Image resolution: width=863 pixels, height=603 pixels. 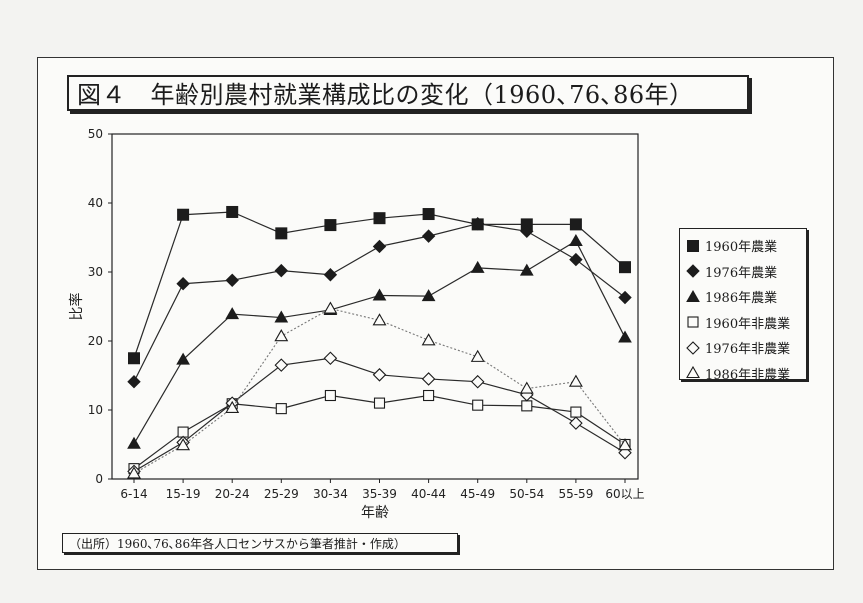 What do you see at coordinates (741, 273) in the screenshot?
I see `legend-label: 1976年農業` at bounding box center [741, 273].